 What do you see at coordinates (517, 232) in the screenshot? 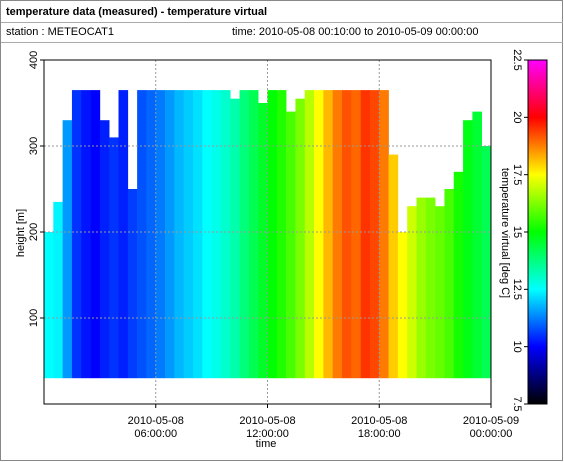
I see `colorbar-tick-label: 15` at bounding box center [517, 232].